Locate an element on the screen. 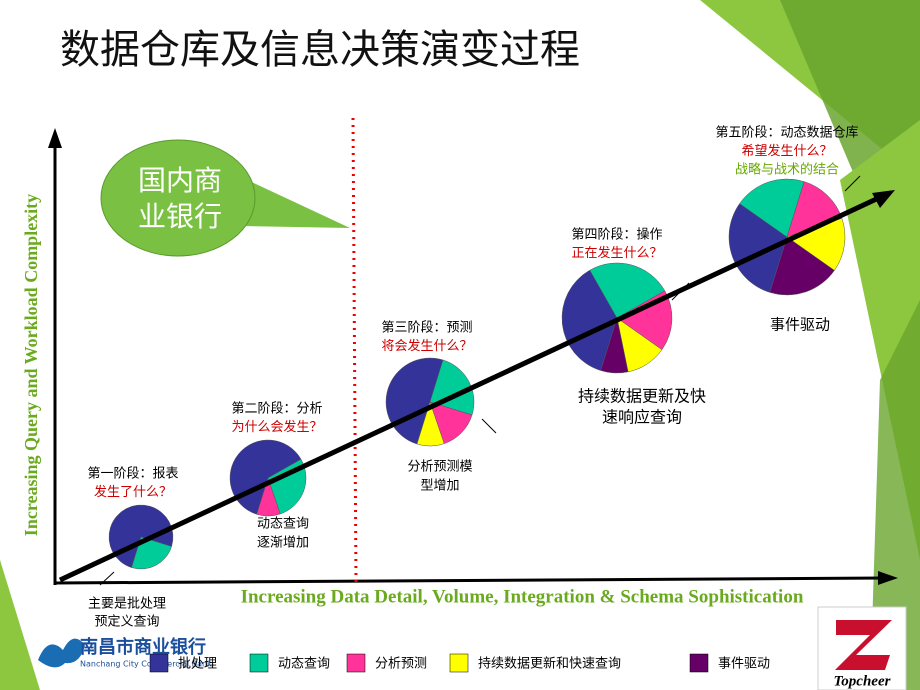  legend: 批处理 动态查询 分析预测 持续数据更新和快速查询 事件驱动 is located at coordinates (459, 663).